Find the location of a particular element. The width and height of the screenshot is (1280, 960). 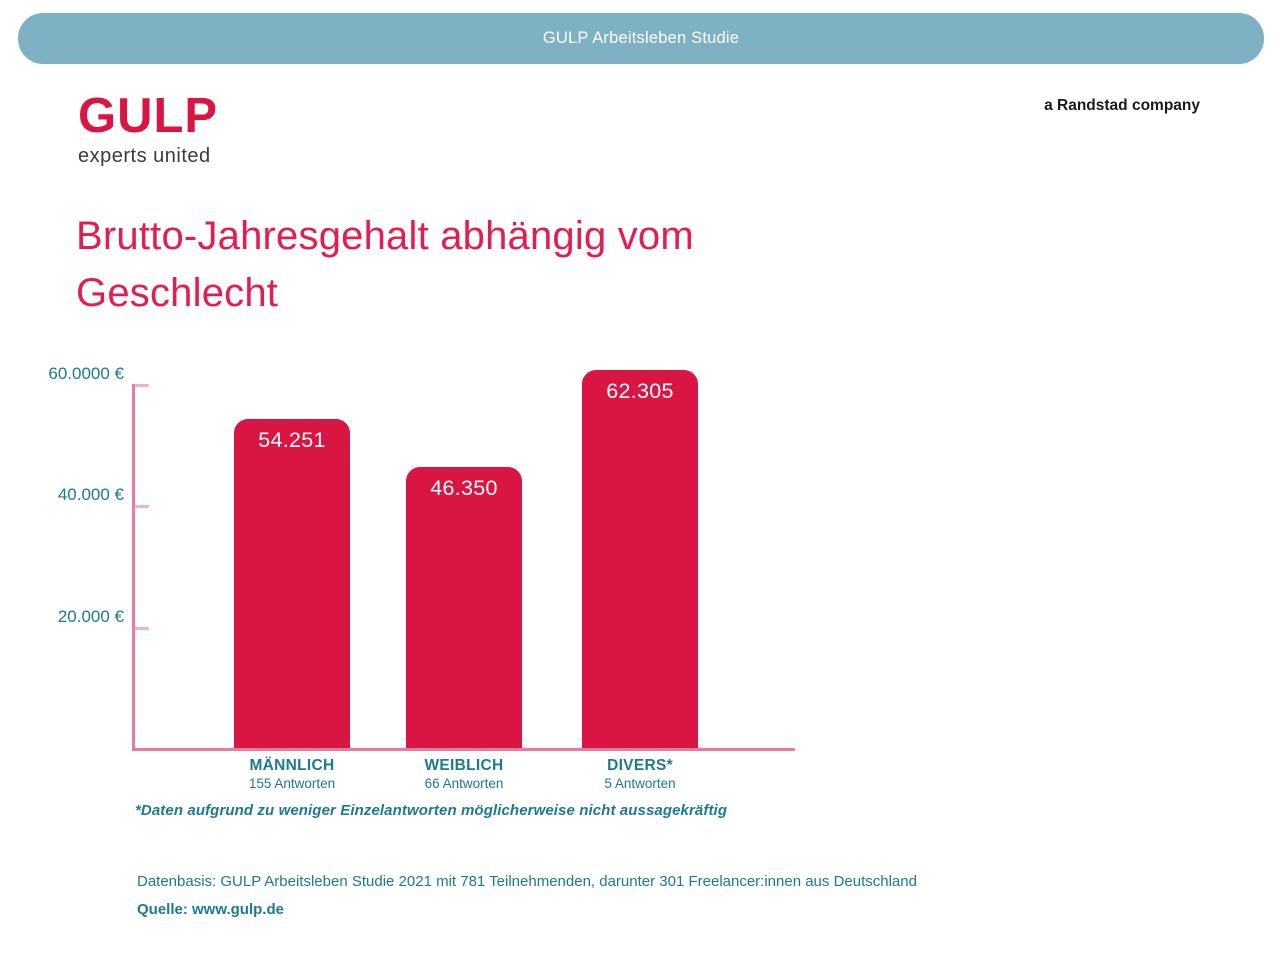

y-axis-line is located at coordinates (133, 567).